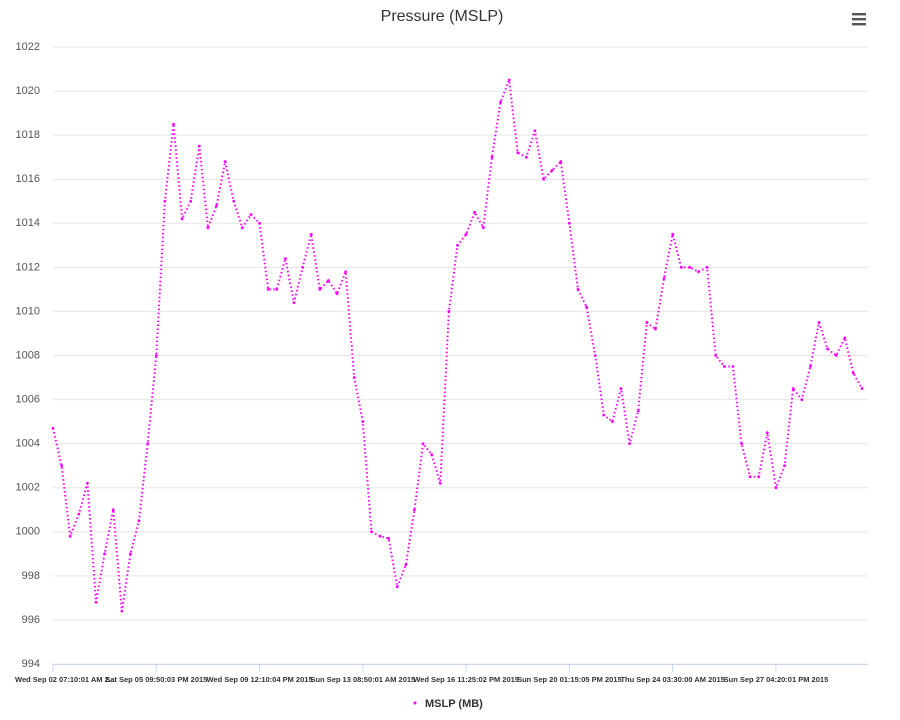 This screenshot has width=900, height=720. Describe the element at coordinates (31, 576) in the screenshot. I see `y-tick-label: 998` at that location.